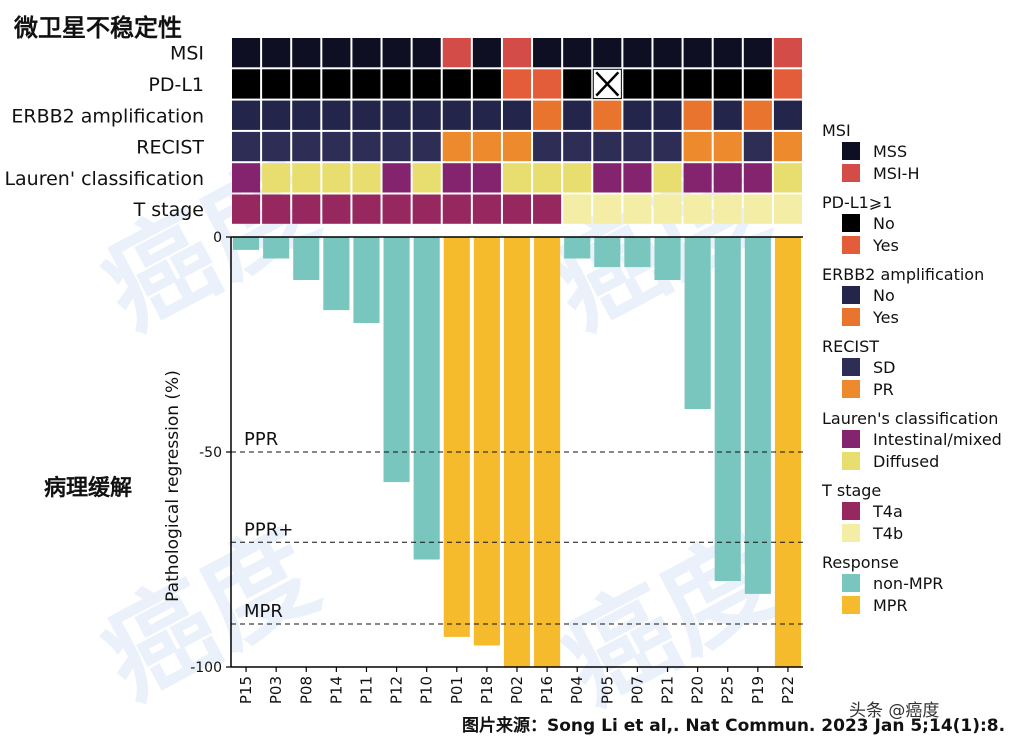 The image size is (1012, 745). I want to click on x-tick-label: P12, so click(397, 690).